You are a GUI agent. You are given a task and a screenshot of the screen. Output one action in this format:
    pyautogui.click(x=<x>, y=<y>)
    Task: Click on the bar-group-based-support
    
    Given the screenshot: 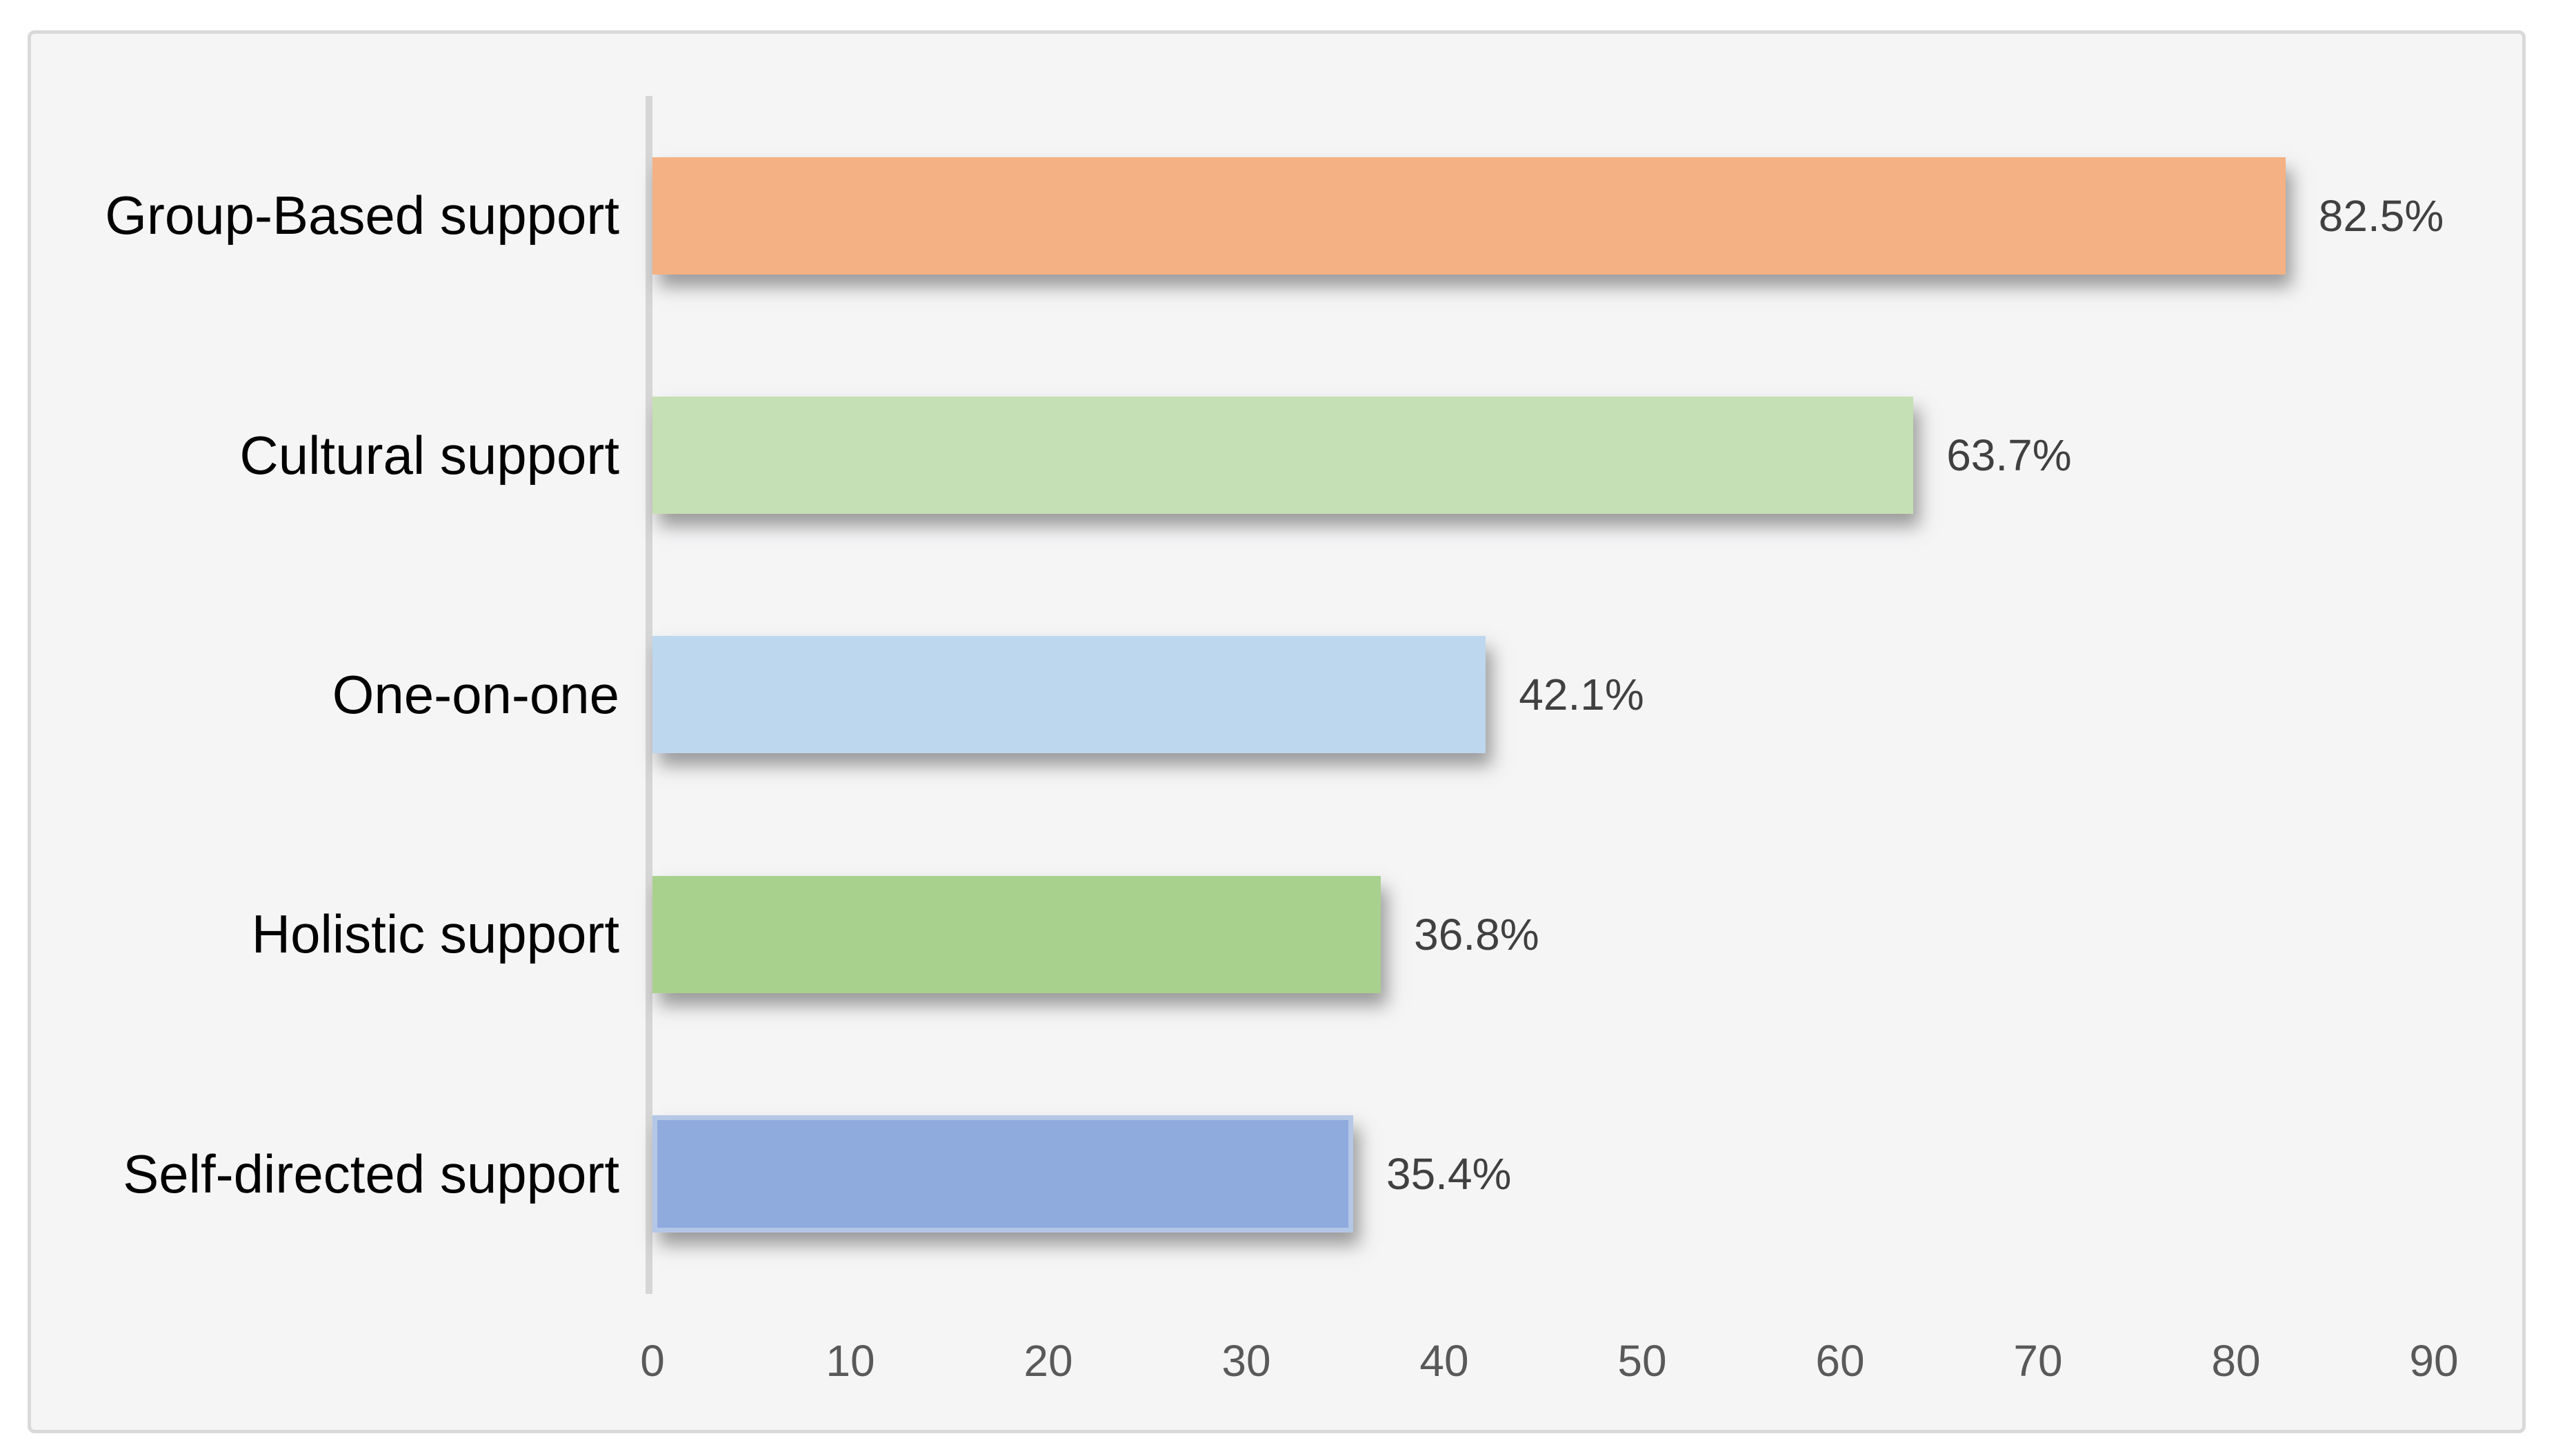 What is the action you would take?
    pyautogui.click(x=1469, y=216)
    